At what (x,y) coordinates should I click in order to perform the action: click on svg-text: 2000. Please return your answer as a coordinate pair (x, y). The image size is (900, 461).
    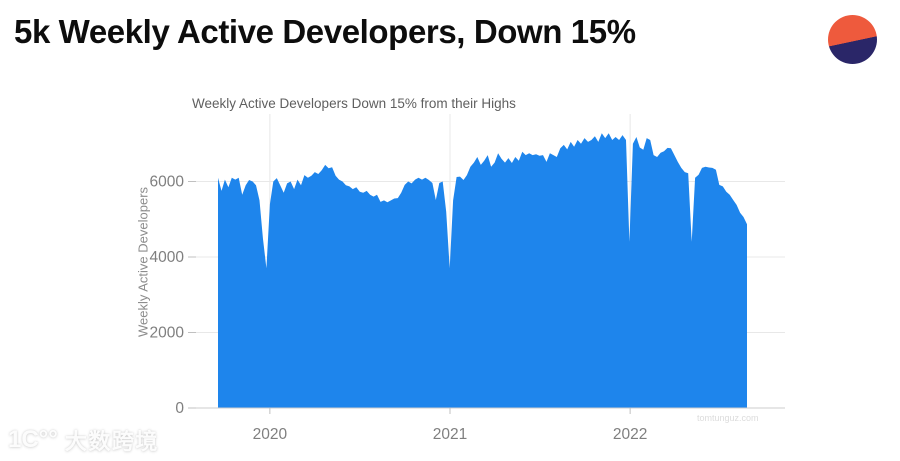
    Looking at the image, I should click on (167, 333).